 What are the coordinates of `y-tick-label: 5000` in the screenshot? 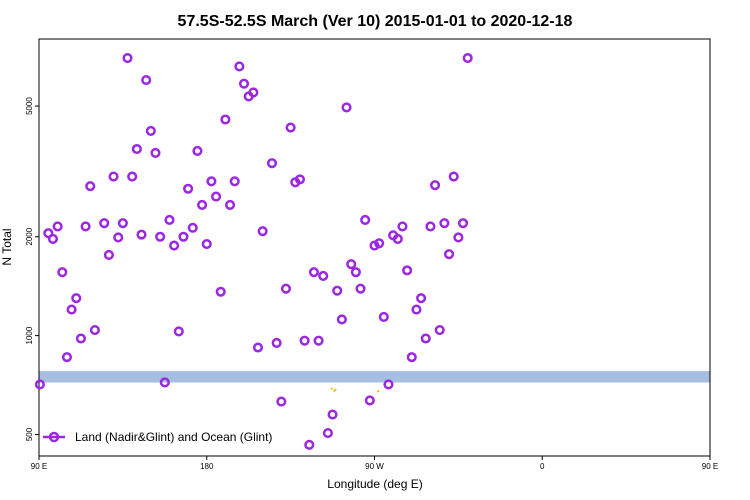 It's located at (29, 106).